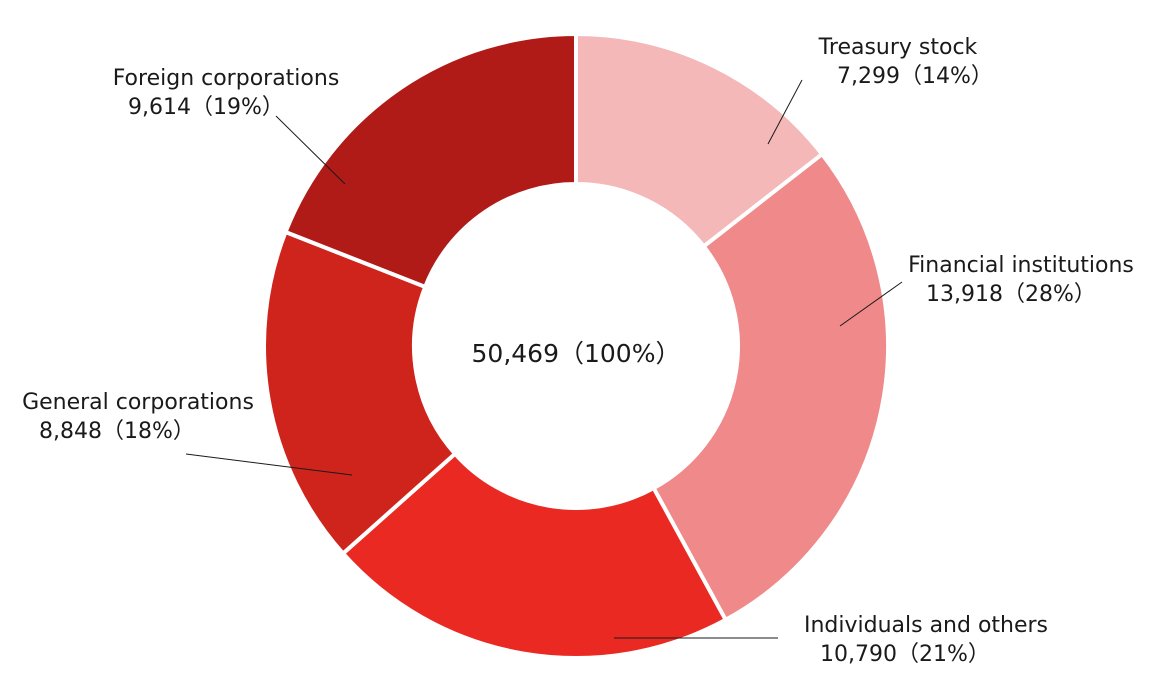  Describe the element at coordinates (576, 353) in the screenshot. I see `center-total-label: 50,469（100%）` at that location.